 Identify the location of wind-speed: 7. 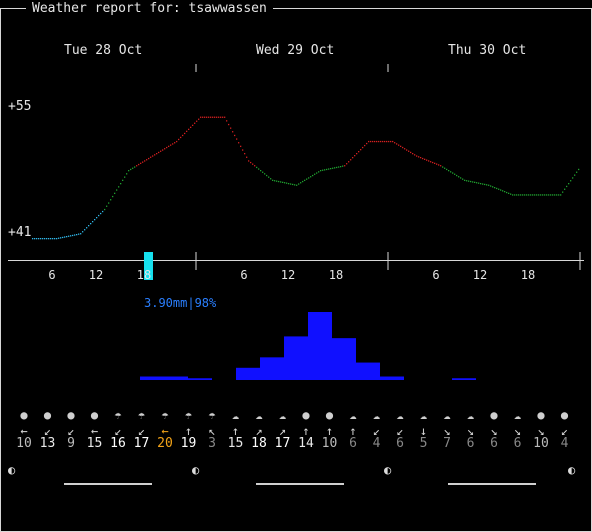
(447, 443).